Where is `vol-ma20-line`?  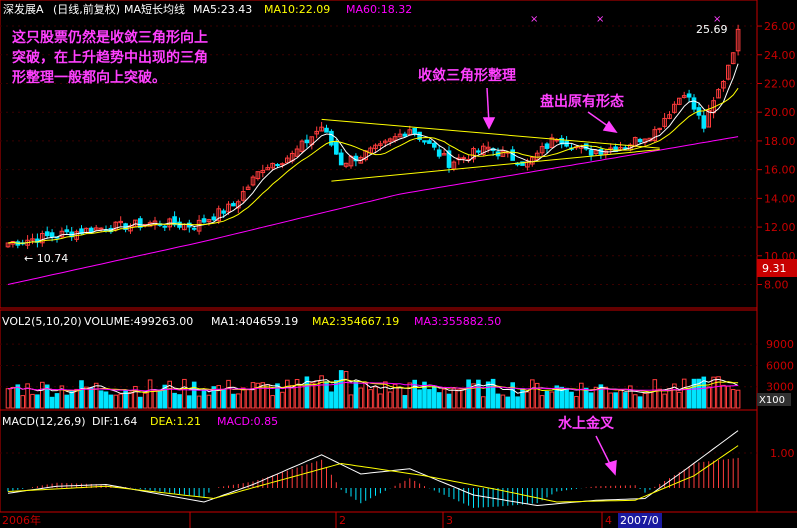 vol-ma20-line is located at coordinates (373, 386).